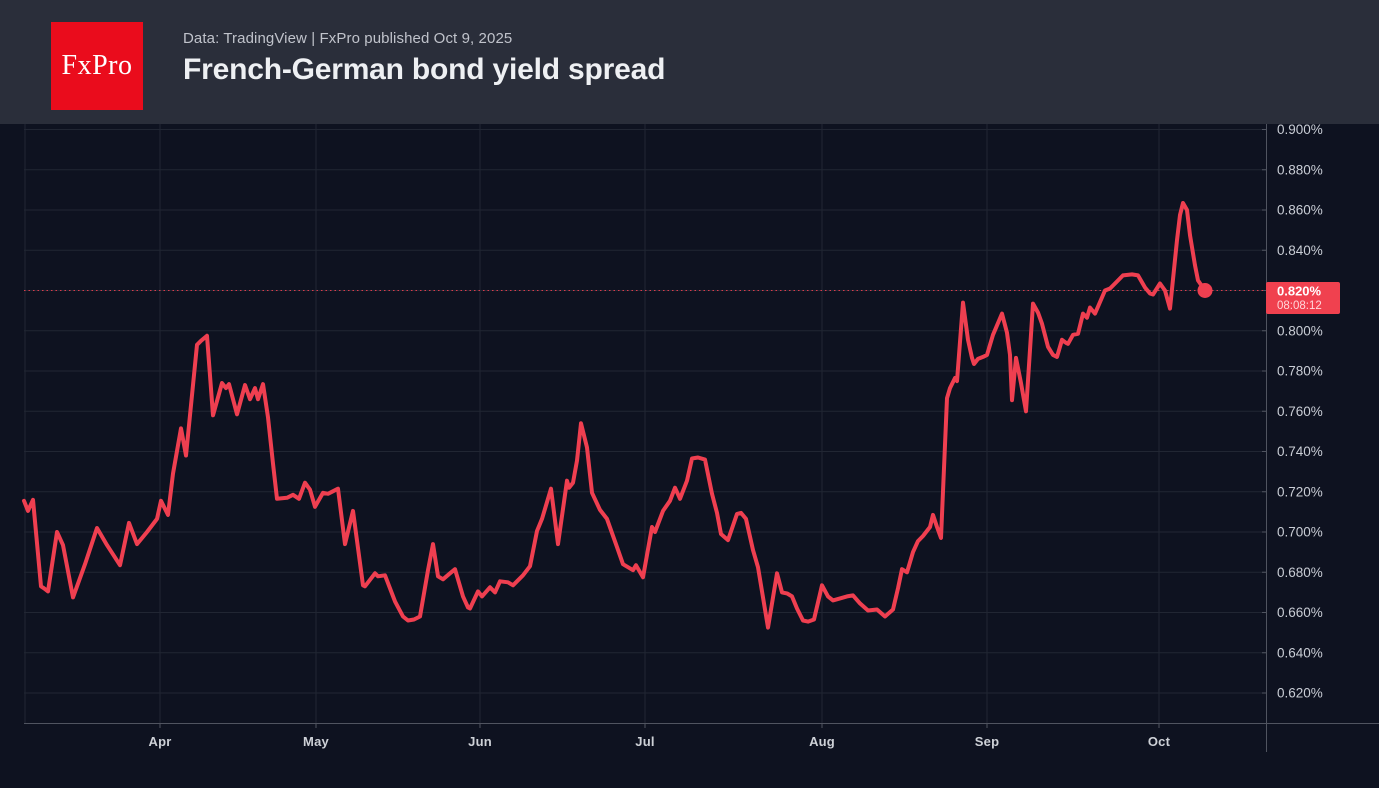  Describe the element at coordinates (1300, 572) in the screenshot. I see `y-axis-label: 0.680%` at that location.